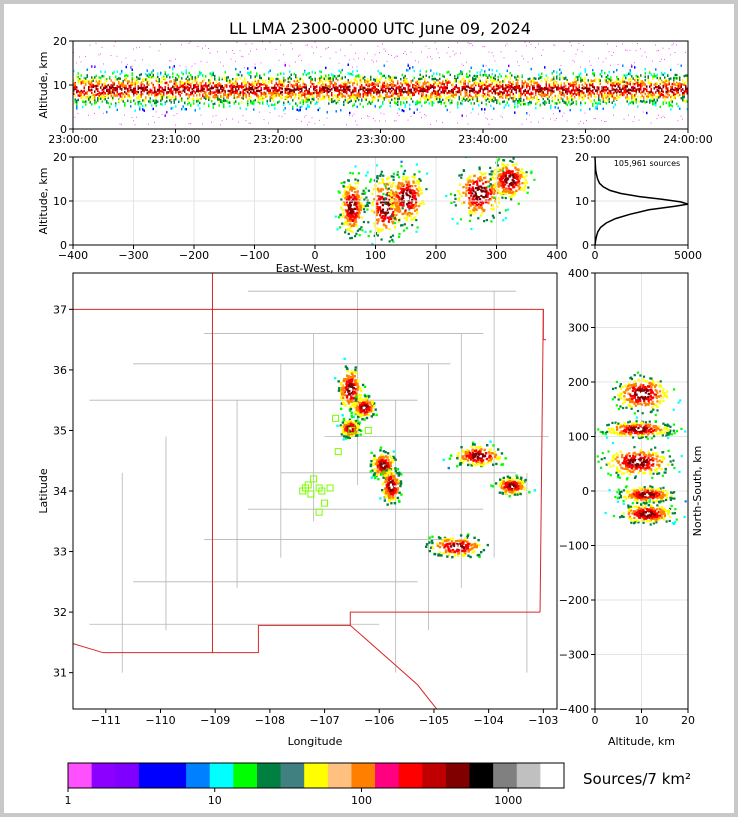 Image resolution: width=738 pixels, height=817 pixels. Describe the element at coordinates (641, 448) in the screenshot. I see `north-south-density` at that location.